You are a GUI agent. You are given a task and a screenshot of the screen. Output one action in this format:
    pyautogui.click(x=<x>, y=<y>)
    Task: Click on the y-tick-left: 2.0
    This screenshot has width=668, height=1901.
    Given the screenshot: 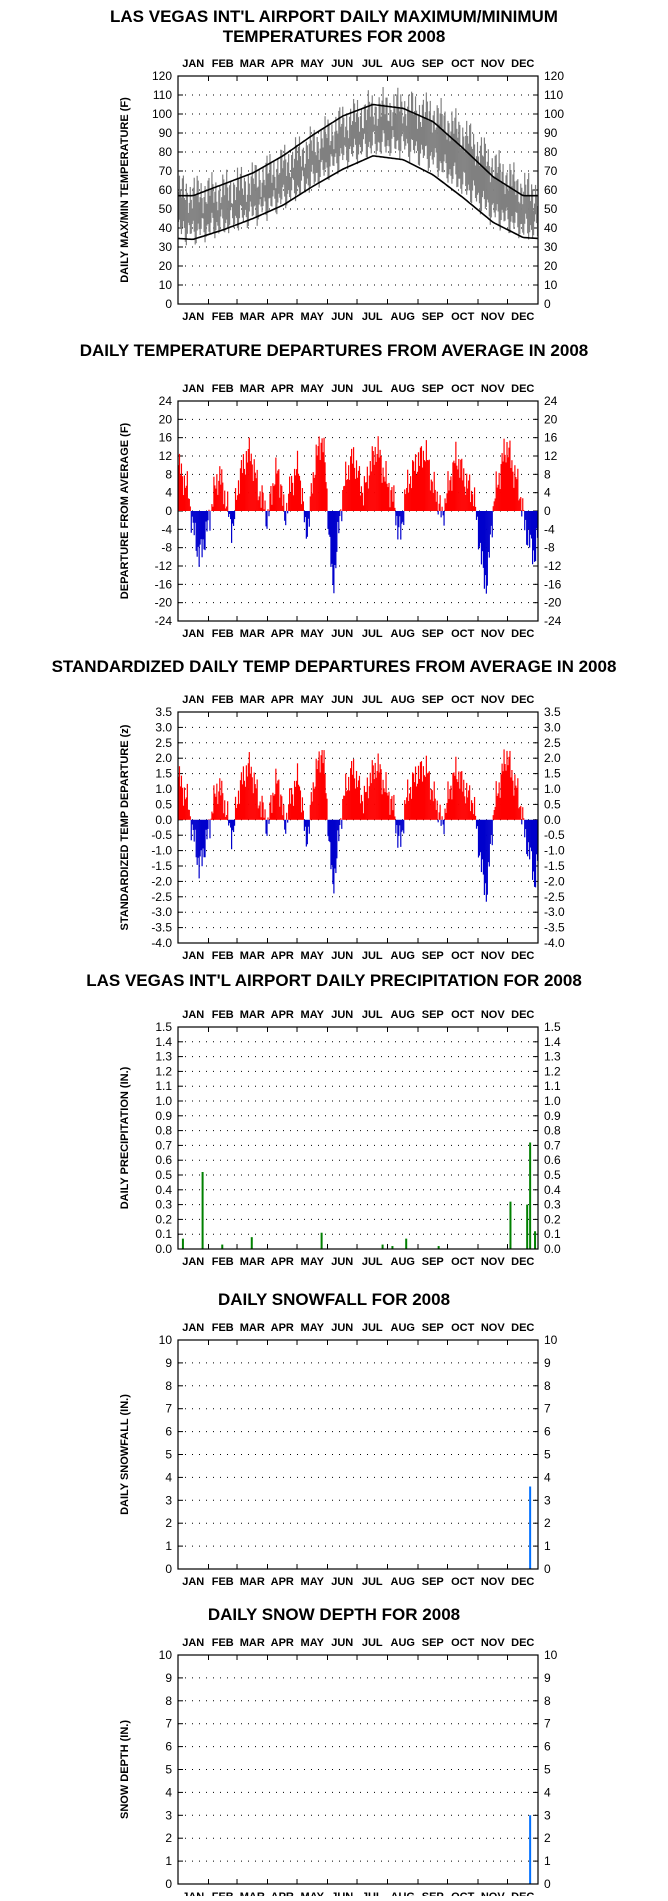 What is the action you would take?
    pyautogui.click(x=163, y=758)
    